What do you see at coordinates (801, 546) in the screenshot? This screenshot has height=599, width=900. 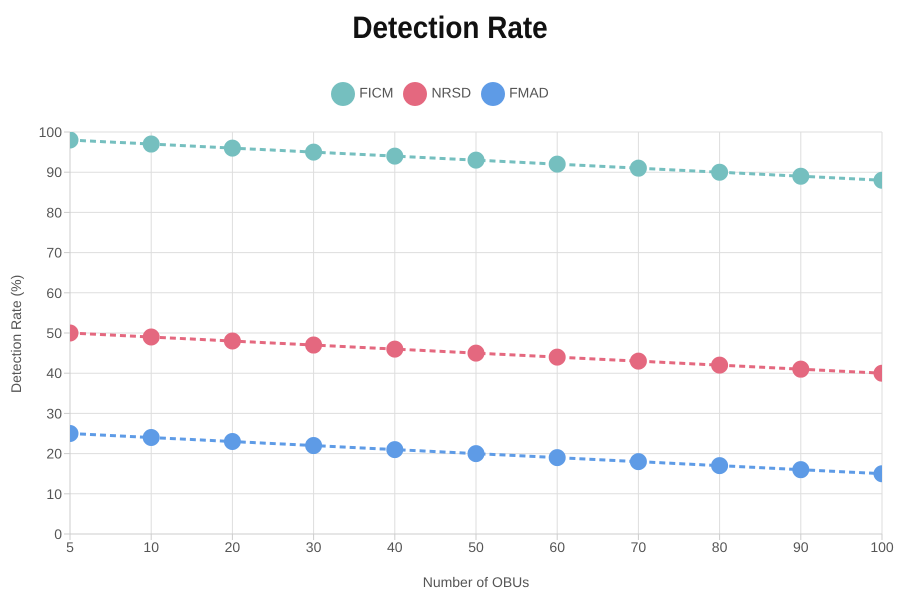 I see `x-tick-label: 90` at bounding box center [801, 546].